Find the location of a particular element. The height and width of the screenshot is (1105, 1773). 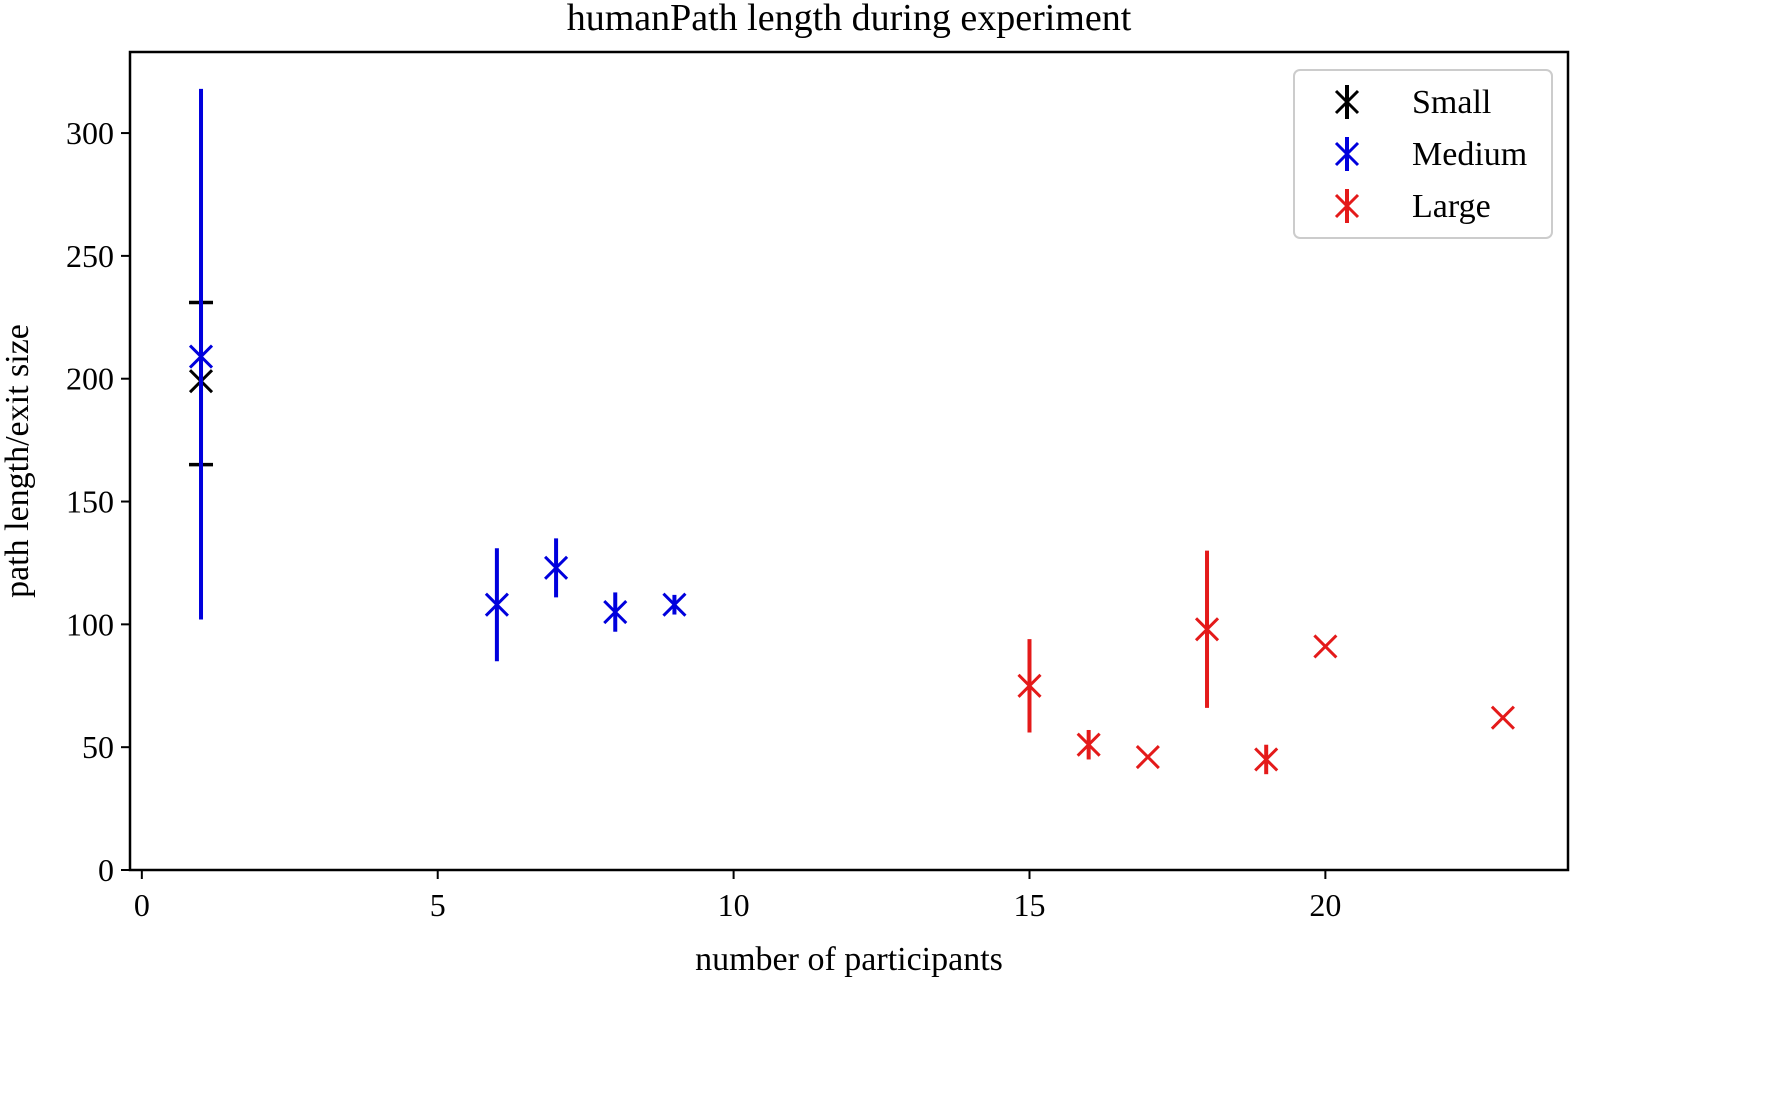

y-axis: 0 50 100 150 200 250 300 is located at coordinates (98, 501).